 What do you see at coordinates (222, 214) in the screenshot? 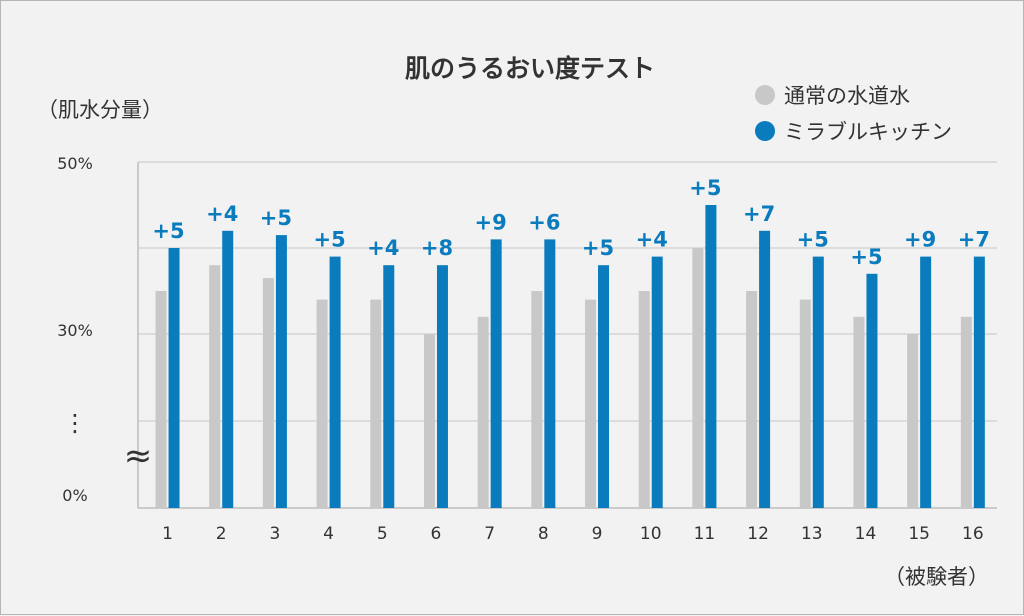
I see `difference-label-2: +4` at bounding box center [222, 214].